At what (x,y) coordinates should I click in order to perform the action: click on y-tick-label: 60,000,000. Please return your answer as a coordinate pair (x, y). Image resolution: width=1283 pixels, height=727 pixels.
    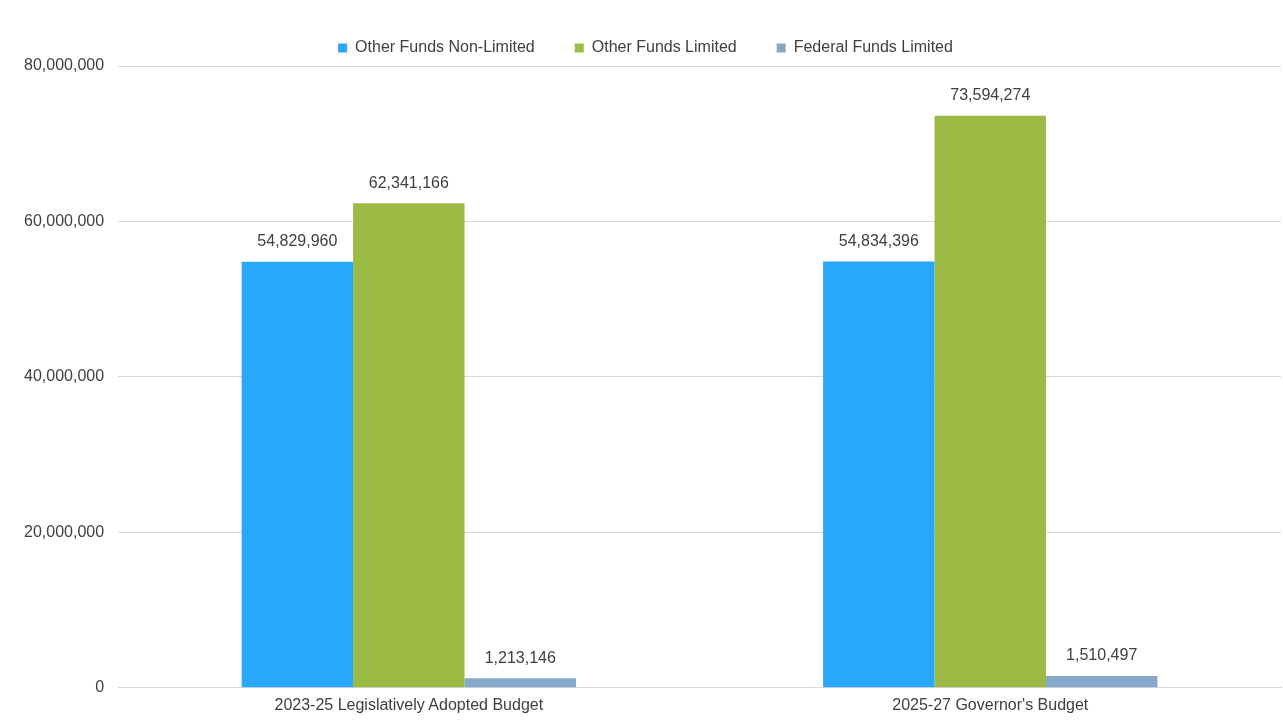
    Looking at the image, I should click on (64, 220).